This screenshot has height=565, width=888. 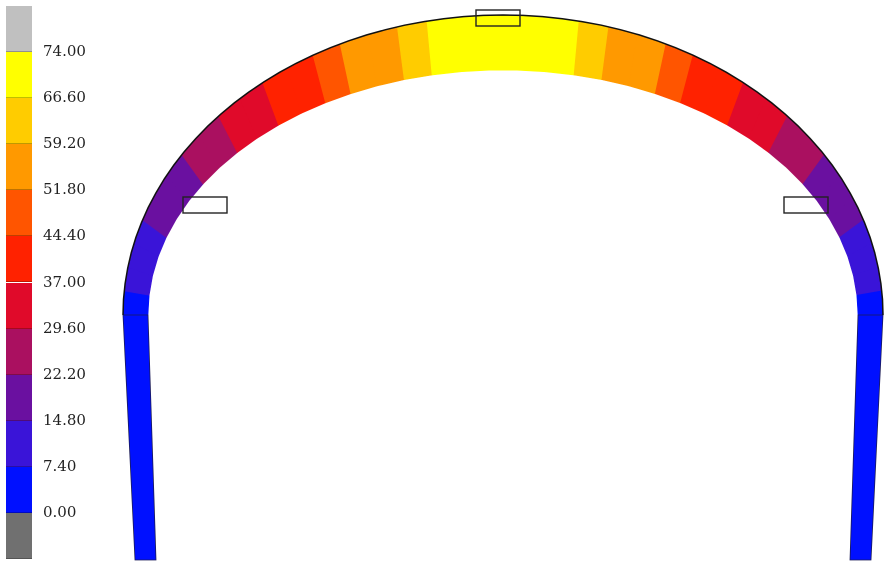 I want to click on legend-tick-label: 59.20, so click(x=64, y=143).